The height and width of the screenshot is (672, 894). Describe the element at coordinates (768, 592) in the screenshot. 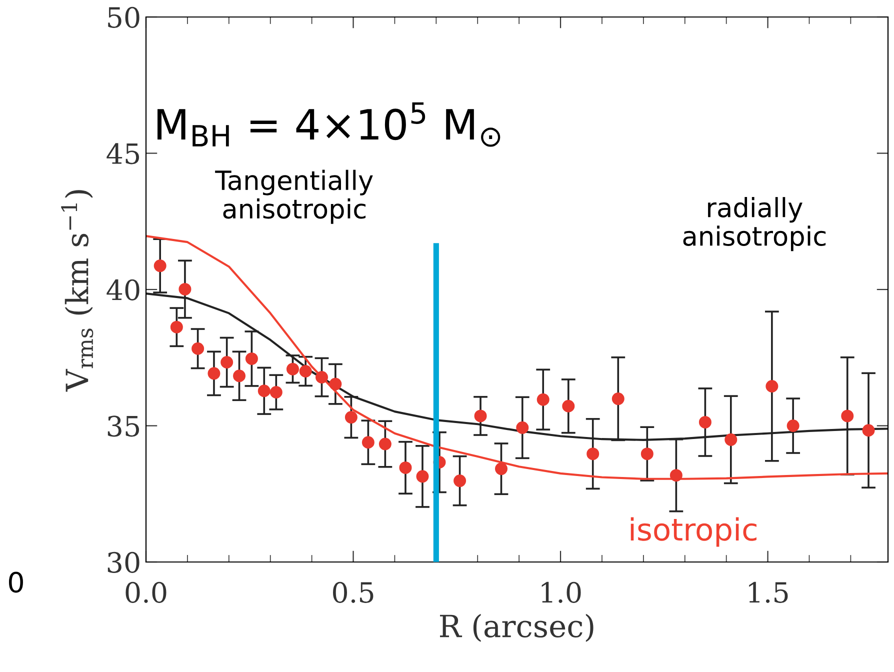

I see `x-tick-label: 1.5` at that location.